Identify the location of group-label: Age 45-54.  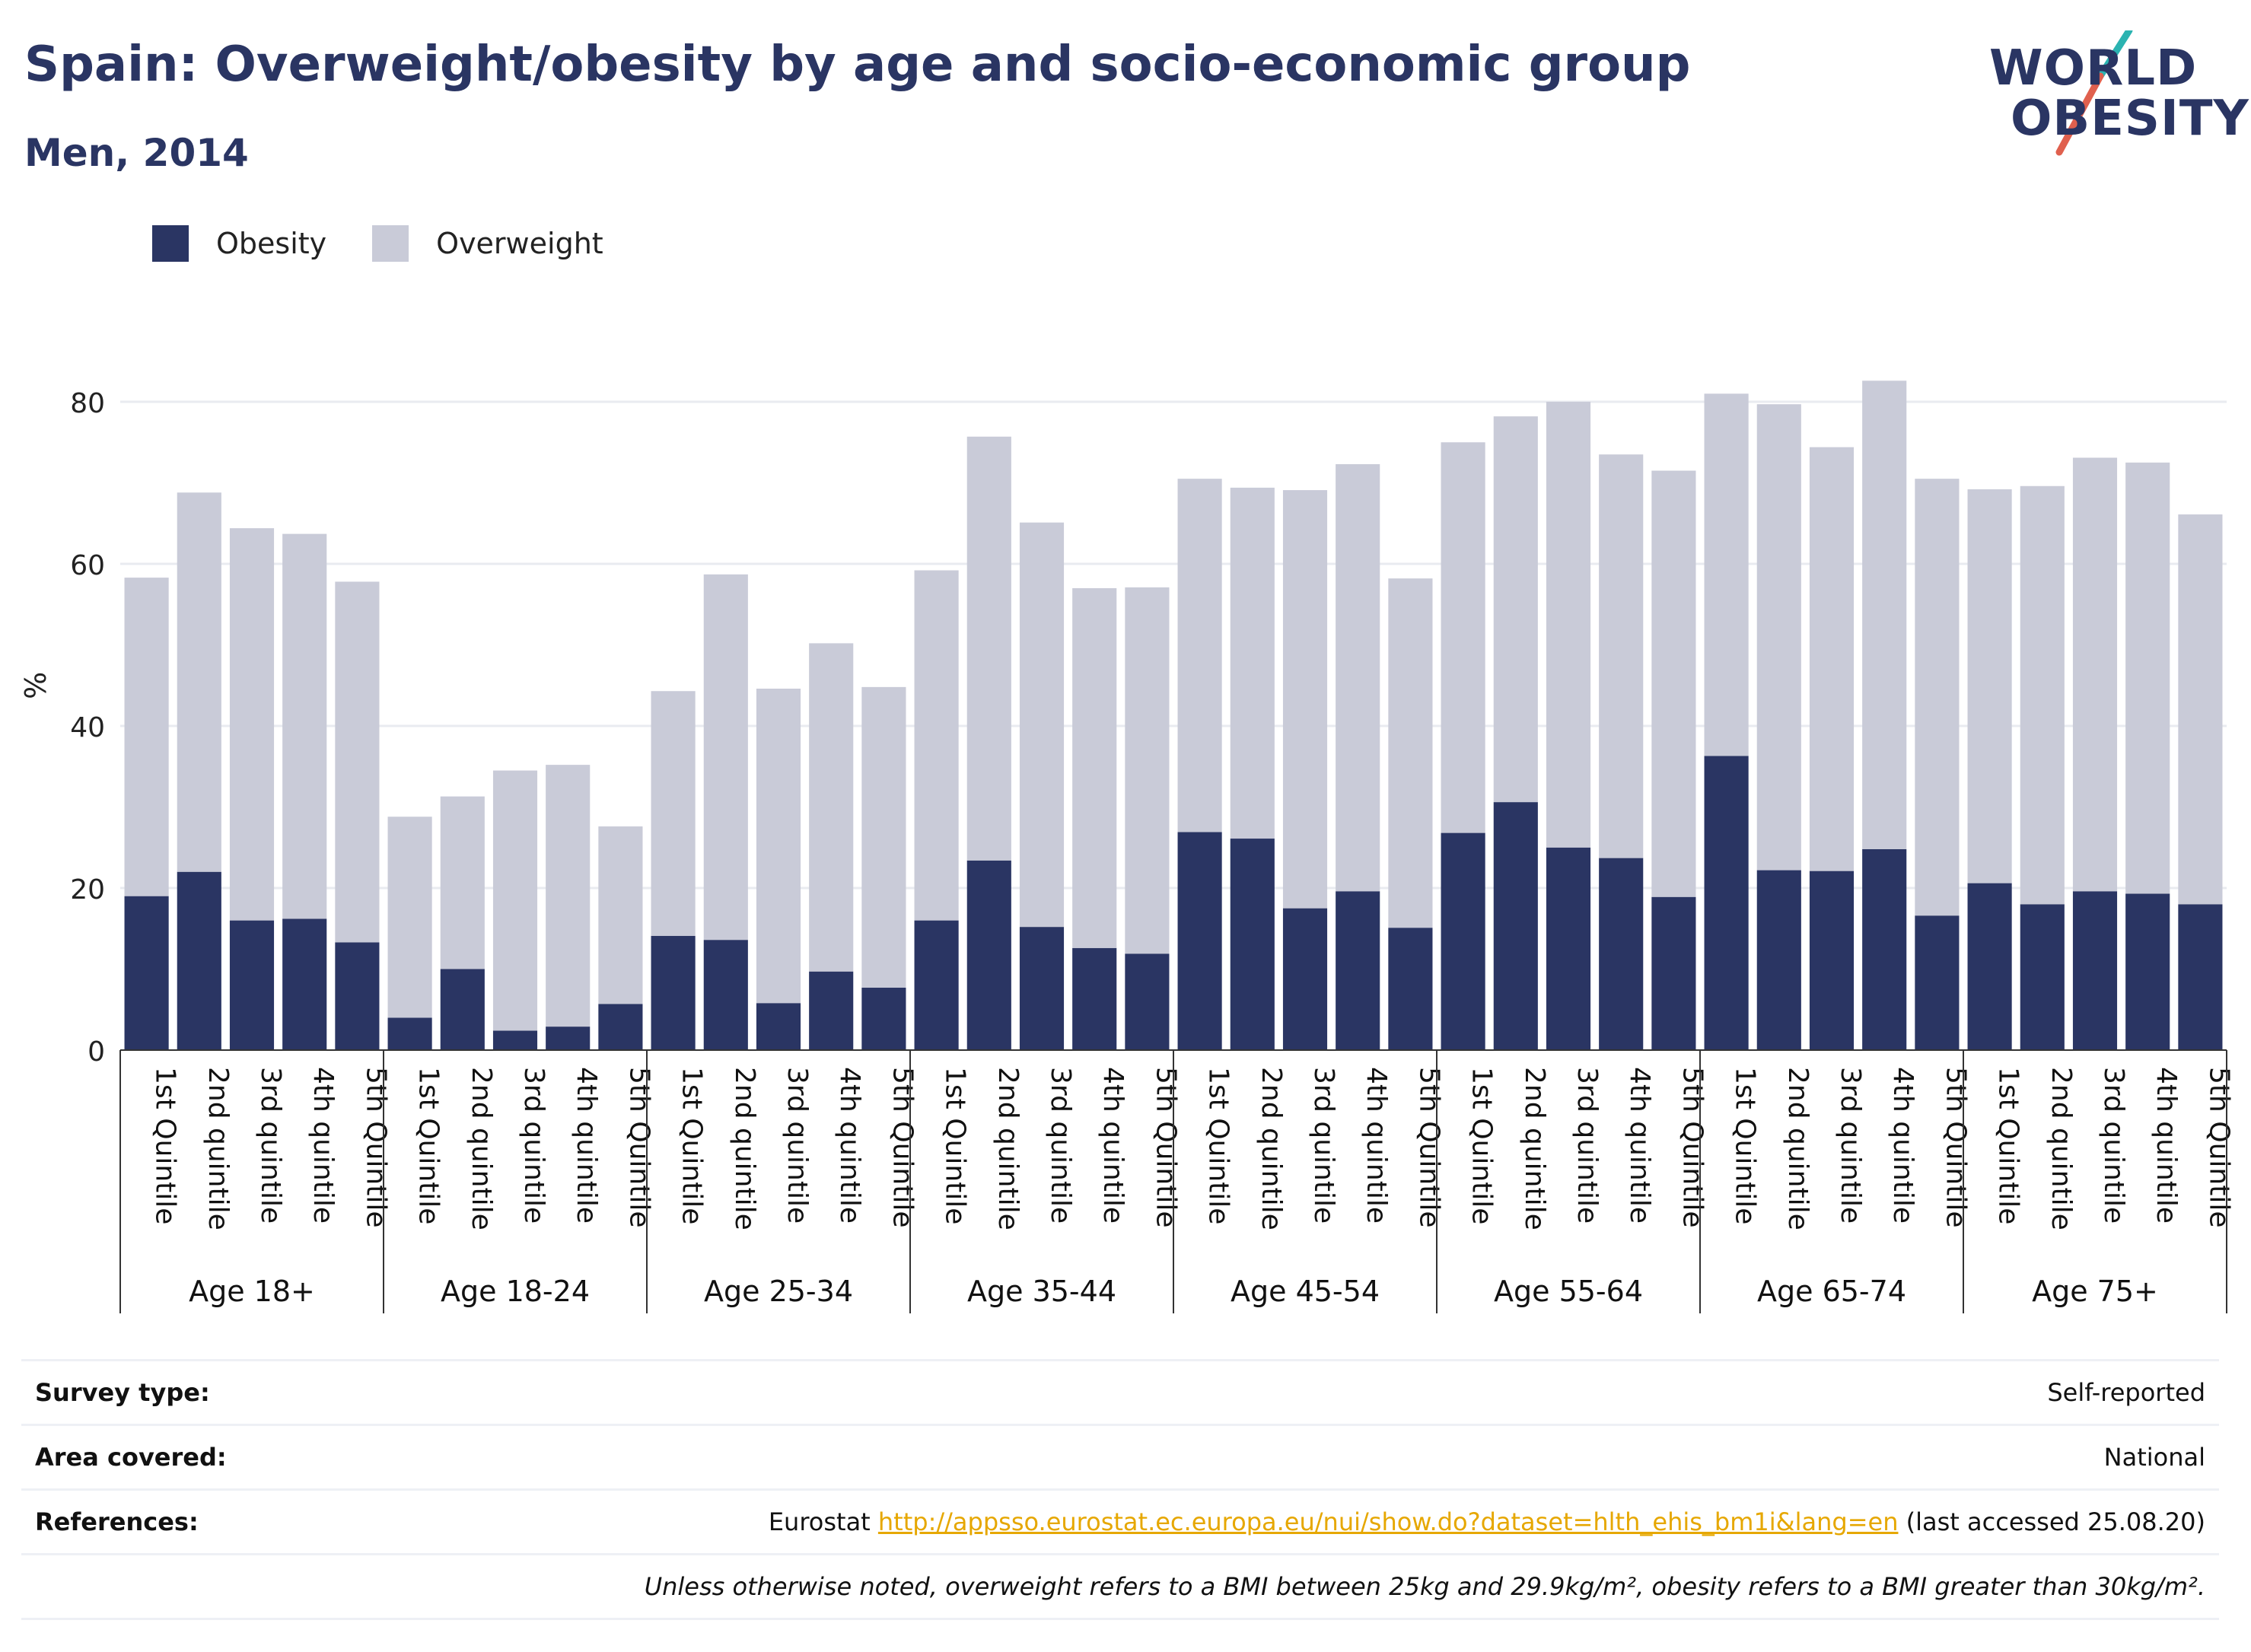
(1305, 1291).